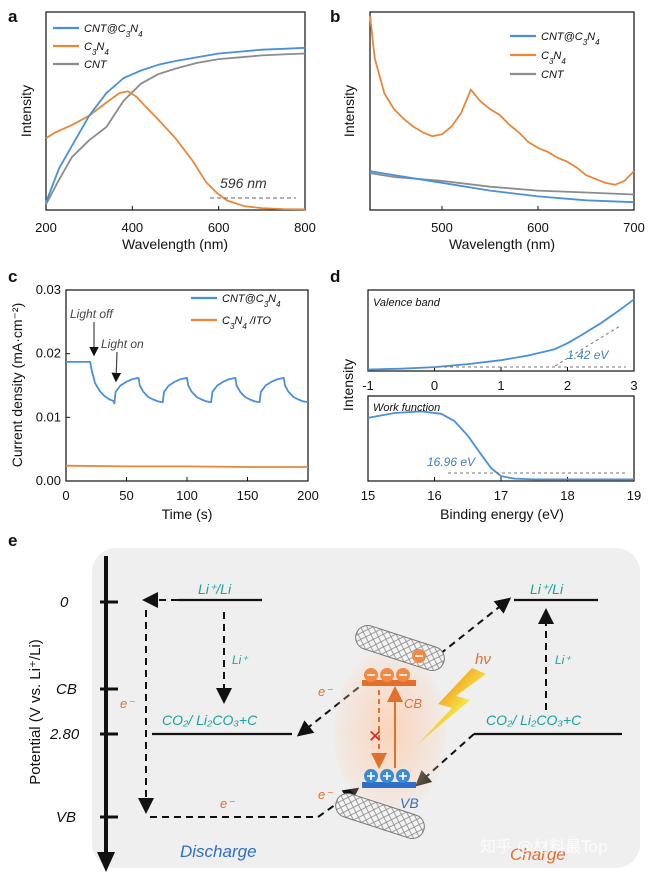  I want to click on cb-band, so click(389, 683).